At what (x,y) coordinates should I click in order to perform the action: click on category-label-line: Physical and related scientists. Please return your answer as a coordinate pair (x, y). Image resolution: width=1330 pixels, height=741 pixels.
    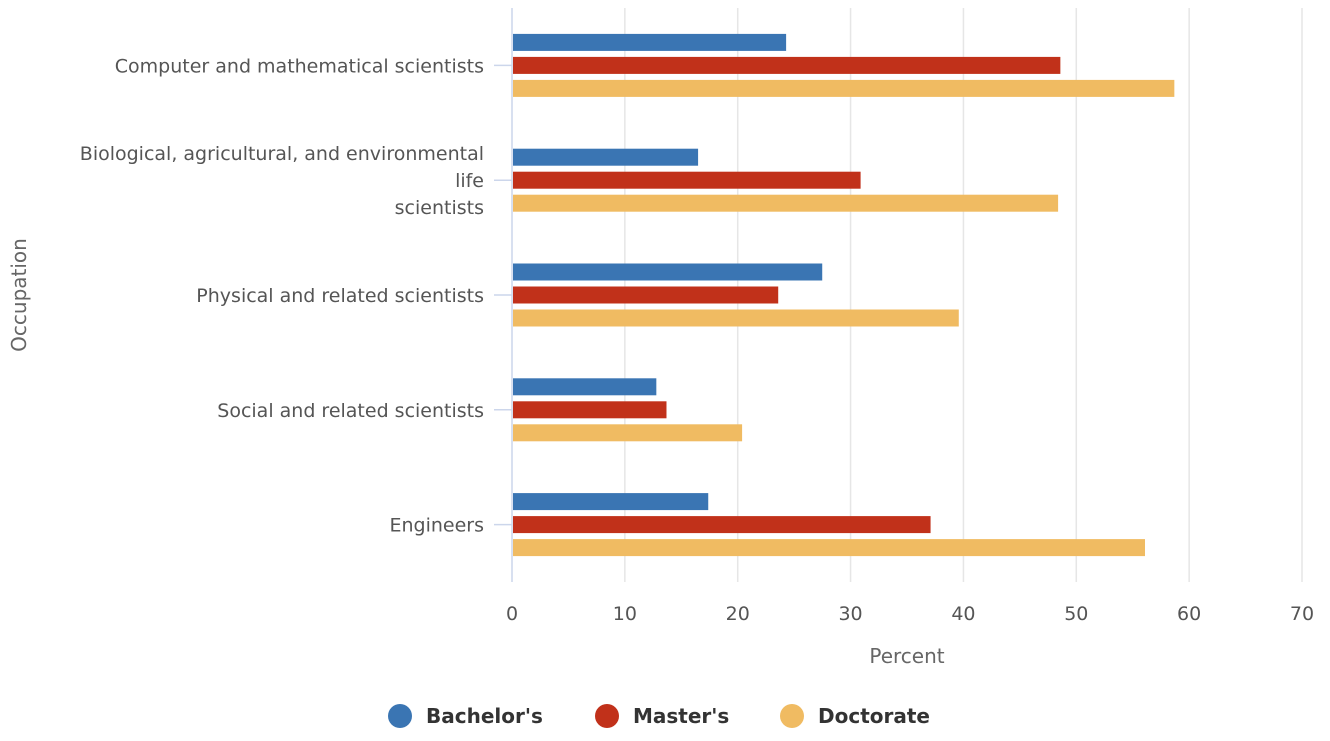
    Looking at the image, I should click on (340, 296).